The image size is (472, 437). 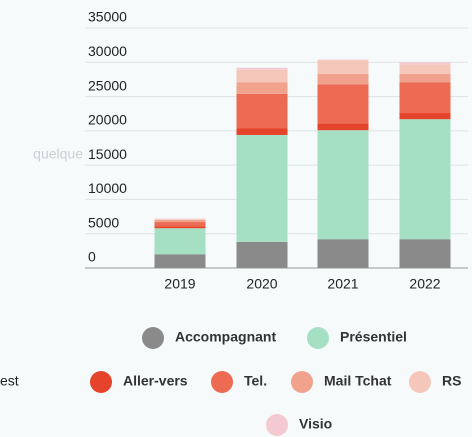 What do you see at coordinates (155, 381) in the screenshot?
I see `legend-label: Aller-vers` at bounding box center [155, 381].